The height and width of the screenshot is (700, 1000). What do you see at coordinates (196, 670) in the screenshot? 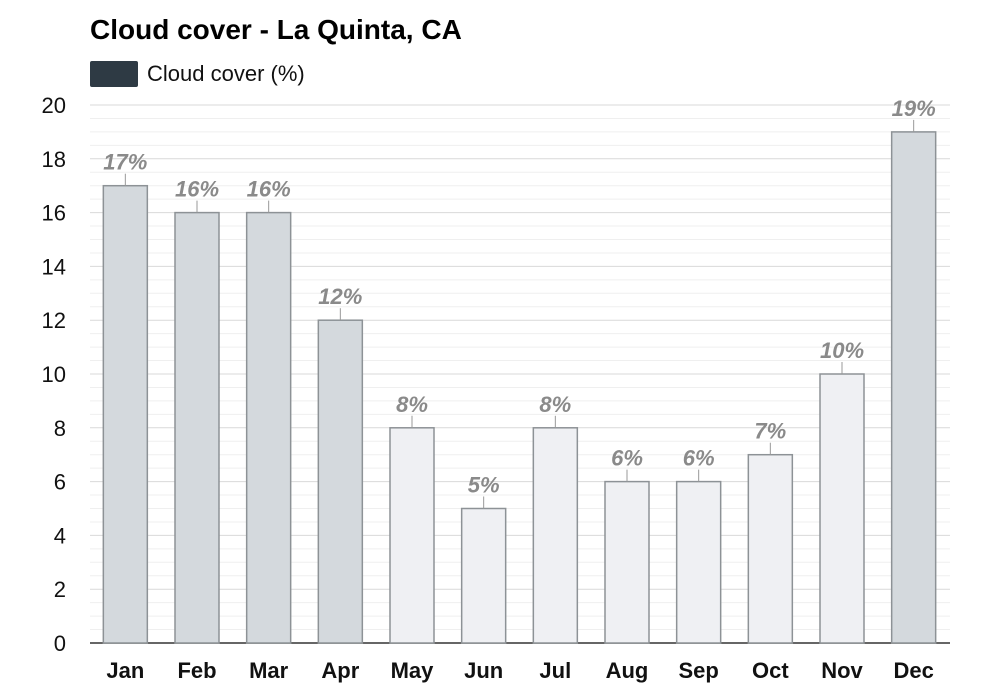
I see `x-tick-label: Feb` at bounding box center [196, 670].